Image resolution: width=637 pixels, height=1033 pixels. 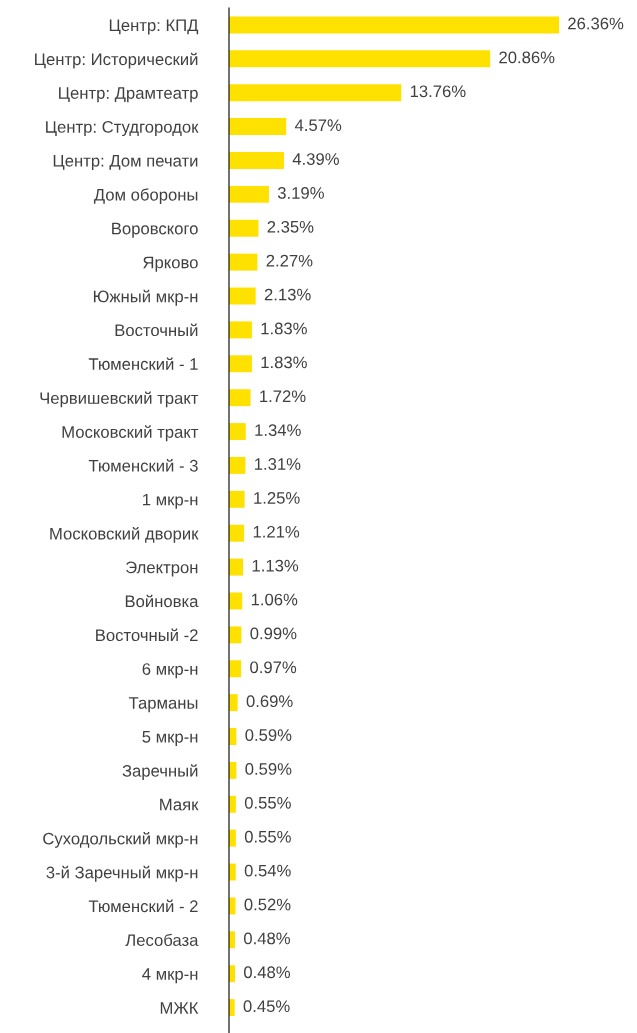 What do you see at coordinates (274, 599) in the screenshot?
I see `data-label: 1.06%` at bounding box center [274, 599].